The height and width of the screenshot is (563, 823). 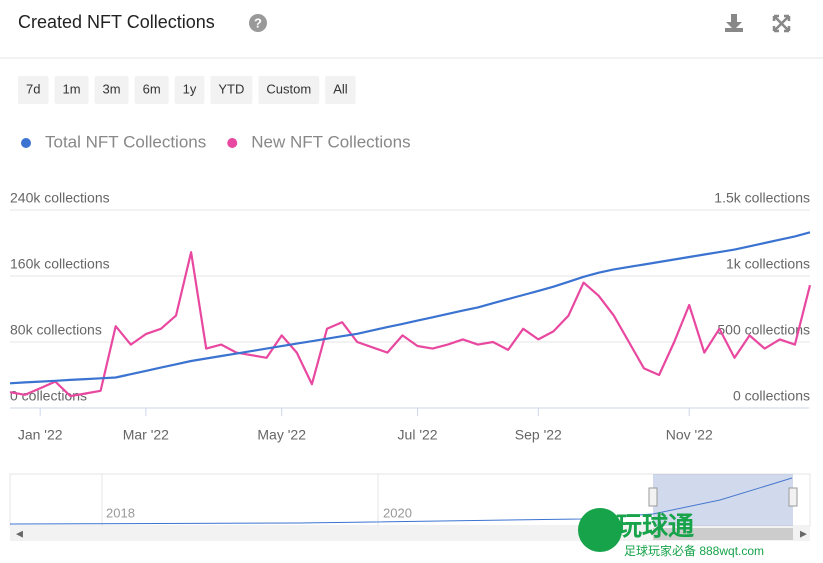 What do you see at coordinates (418, 435) in the screenshot?
I see `x-tick-label: Jul '22` at bounding box center [418, 435].